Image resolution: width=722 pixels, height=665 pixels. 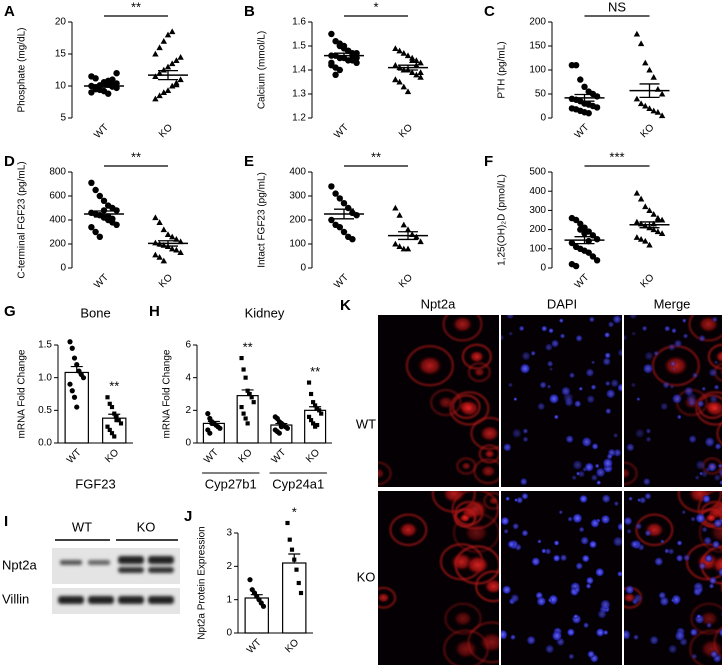 I want to click on panel-letter: F, so click(x=488, y=161).